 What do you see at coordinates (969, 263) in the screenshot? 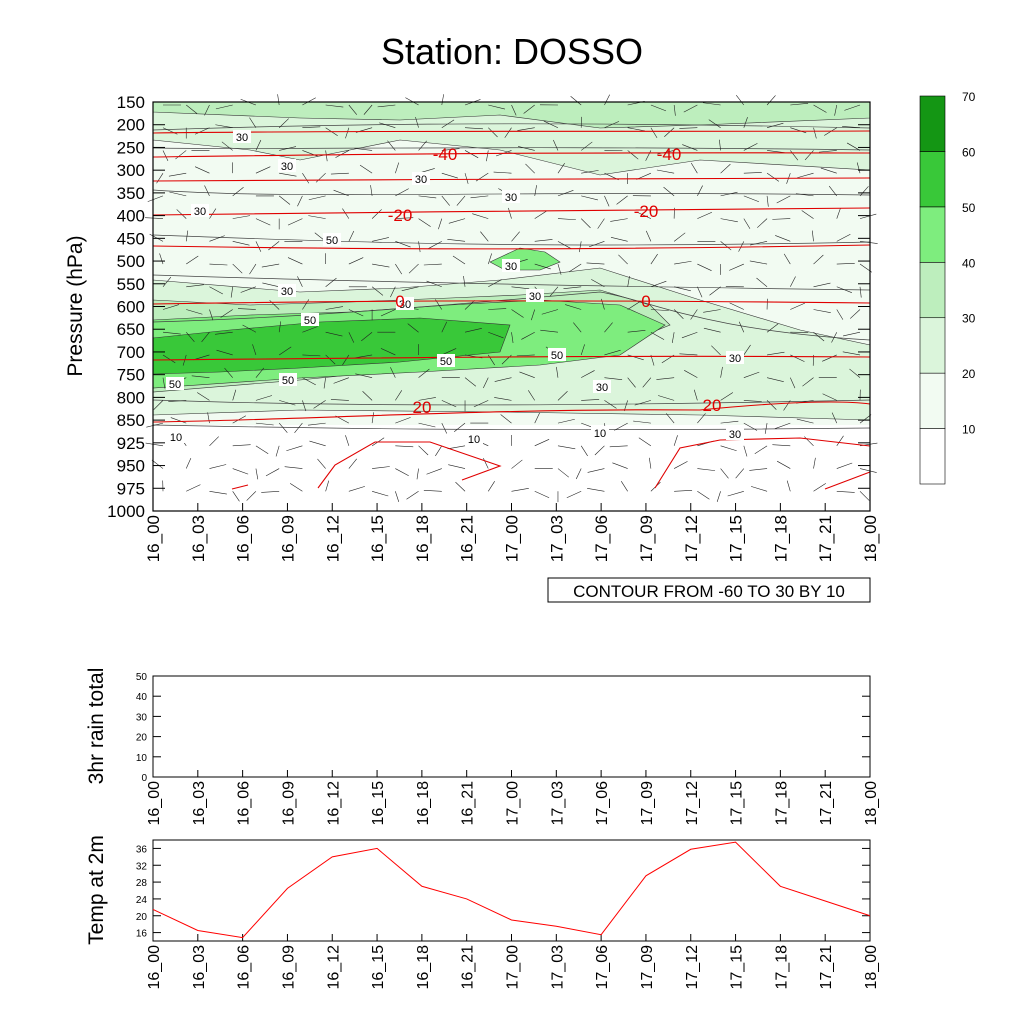
I see `colorbar-label: 40` at bounding box center [969, 263].